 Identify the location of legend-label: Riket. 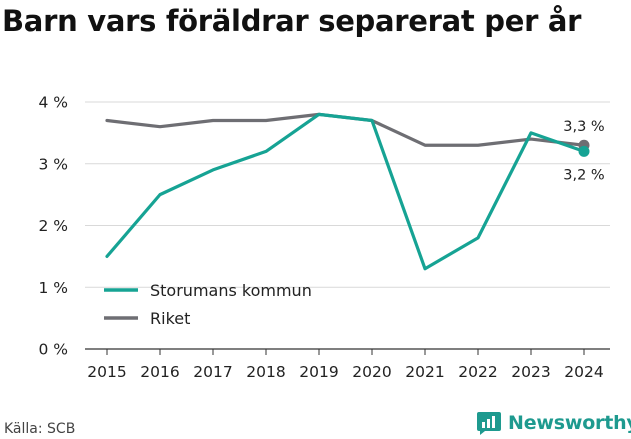
(170, 318).